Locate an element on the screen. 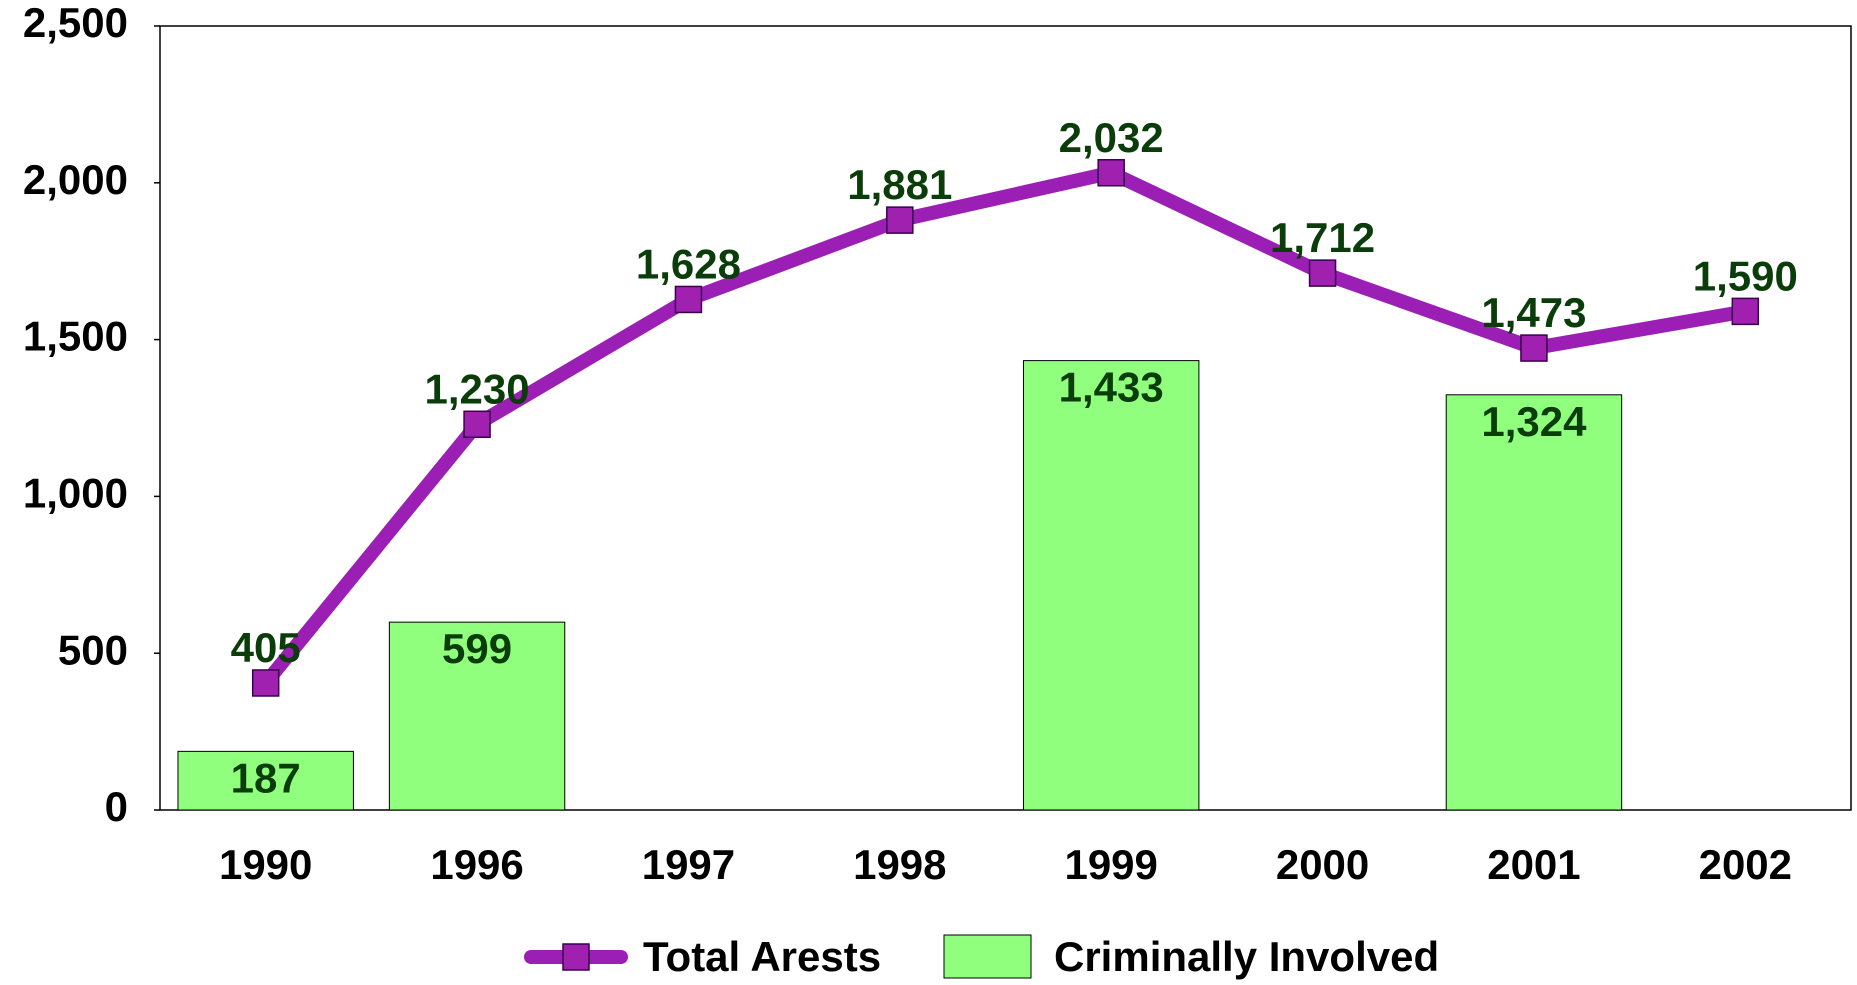 The width and height of the screenshot is (1857, 985). x-tick-label: 1997 is located at coordinates (688, 864).